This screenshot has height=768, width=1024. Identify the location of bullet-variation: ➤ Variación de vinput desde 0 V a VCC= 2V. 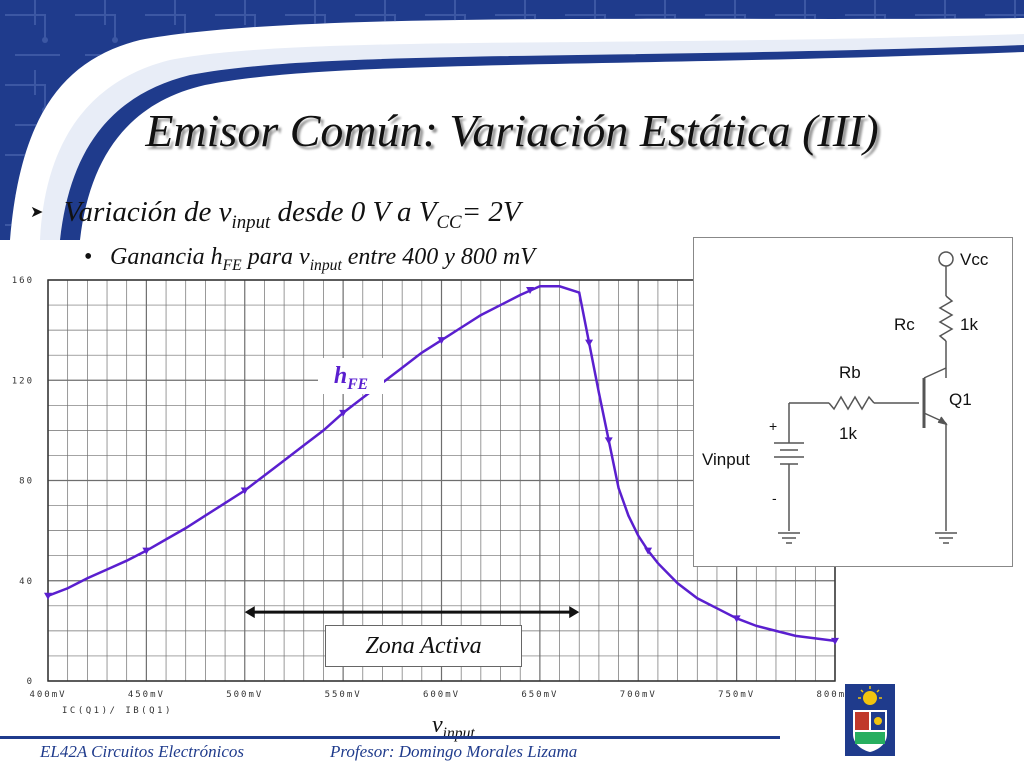
(275, 214).